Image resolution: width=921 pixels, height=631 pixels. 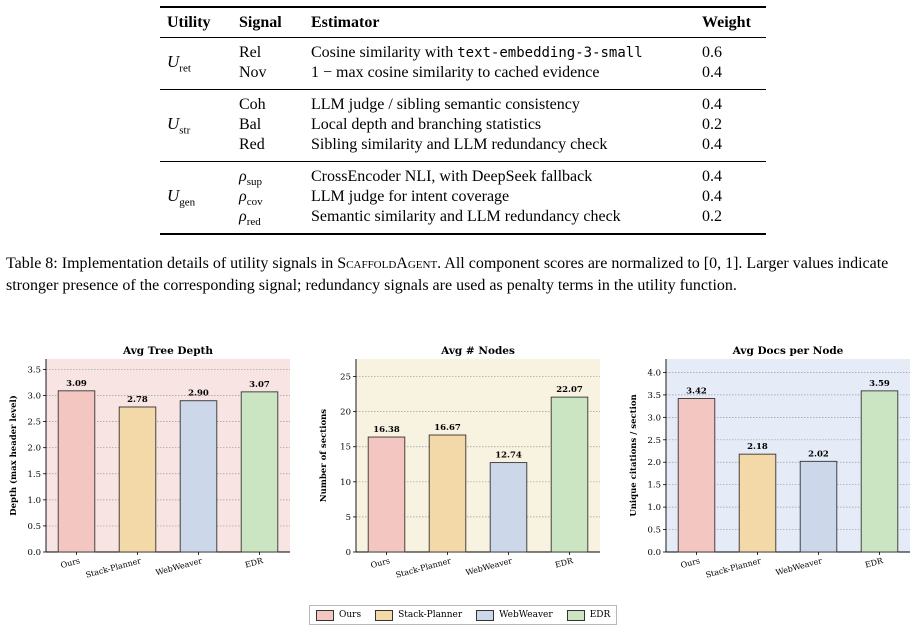 What do you see at coordinates (452, 176) in the screenshot?
I see `table-cell-estimator: CrossEncoder NLI, with DeepSeek fallback` at bounding box center [452, 176].